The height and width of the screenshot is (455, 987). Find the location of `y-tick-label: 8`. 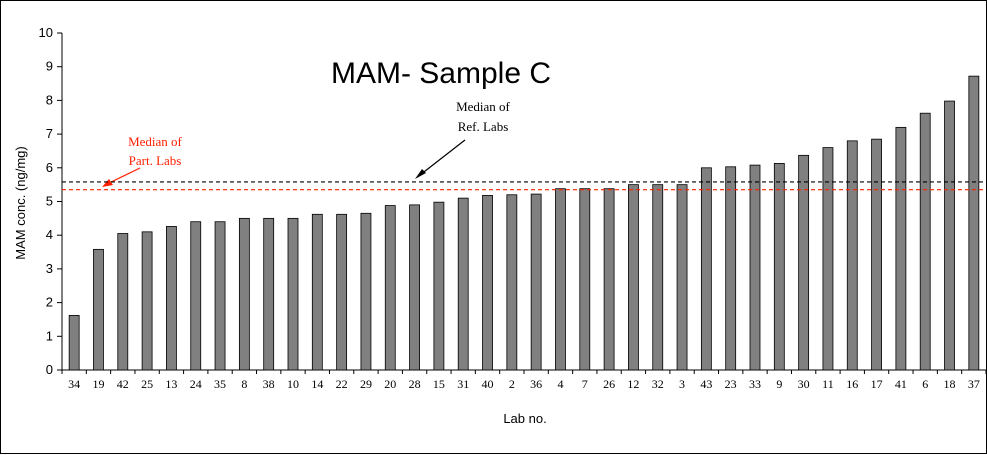

y-tick-label: 8 is located at coordinates (49, 99).